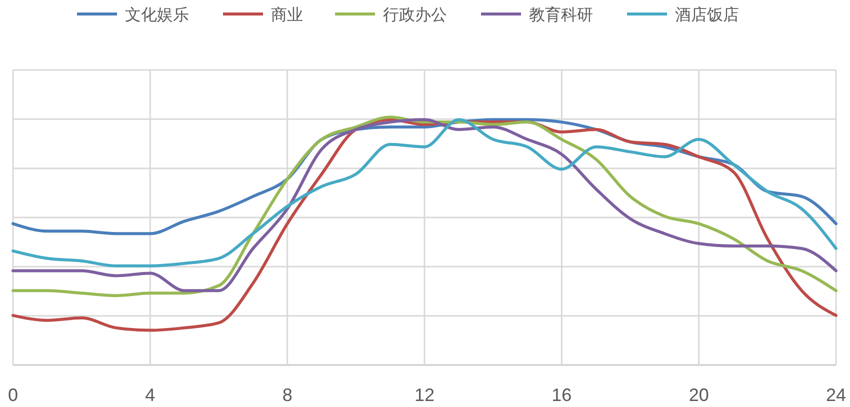 The width and height of the screenshot is (850, 407). What do you see at coordinates (424, 395) in the screenshot?
I see `x-tick-label: 12` at bounding box center [424, 395].